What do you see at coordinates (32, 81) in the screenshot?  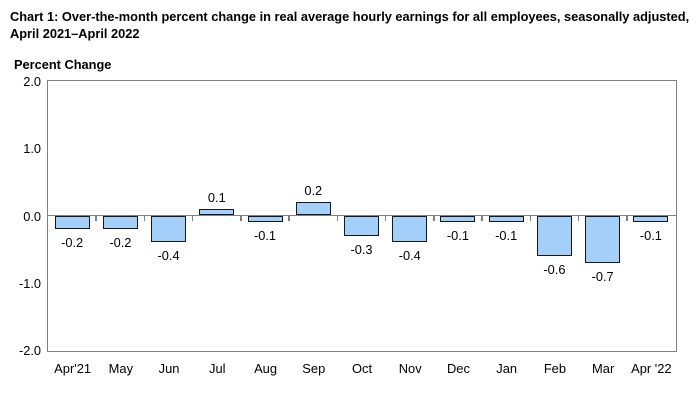 I see `y-axis-tick-label: 2.0` at bounding box center [32, 81].